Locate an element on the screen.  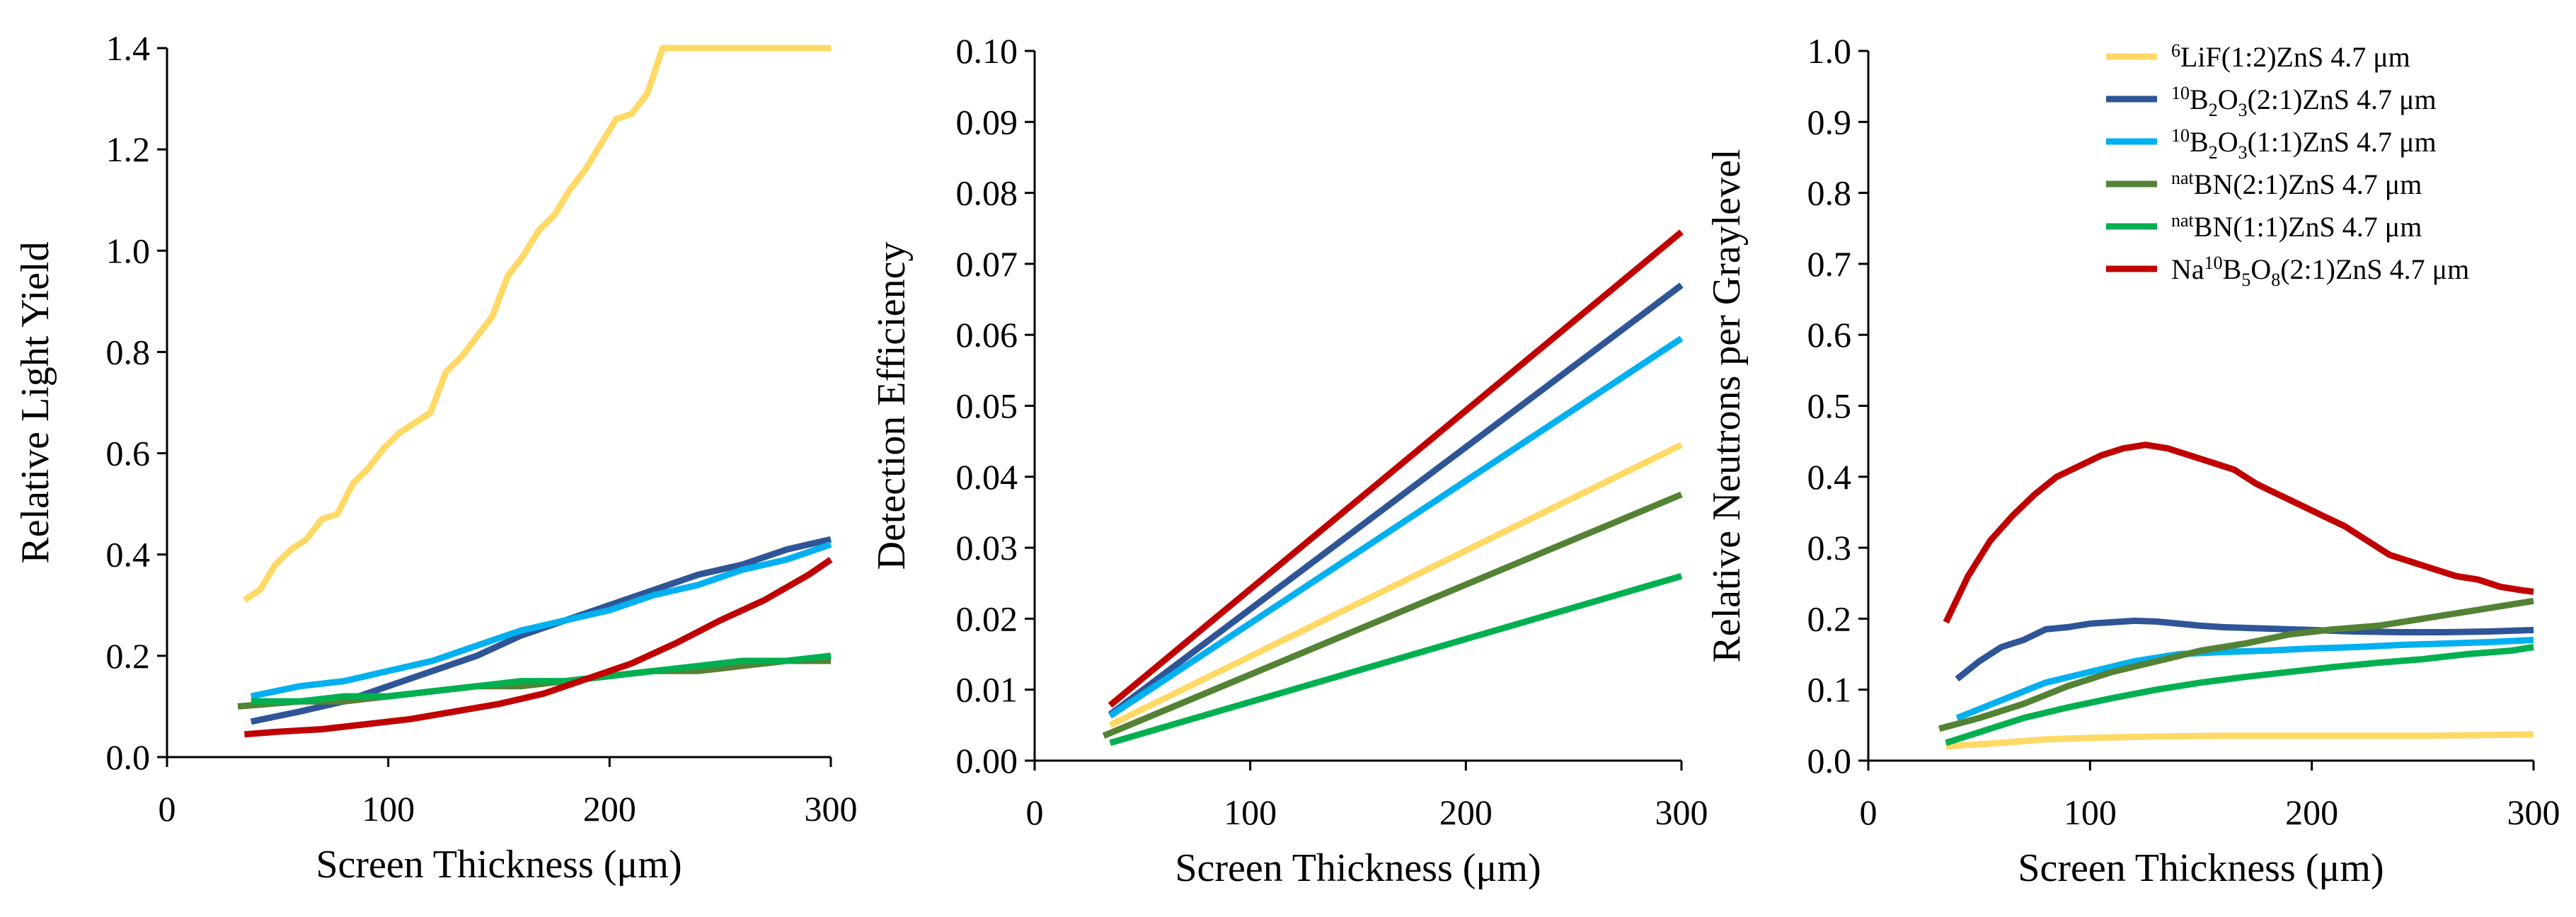
y-tick-label: 0.05 is located at coordinates (987, 406).